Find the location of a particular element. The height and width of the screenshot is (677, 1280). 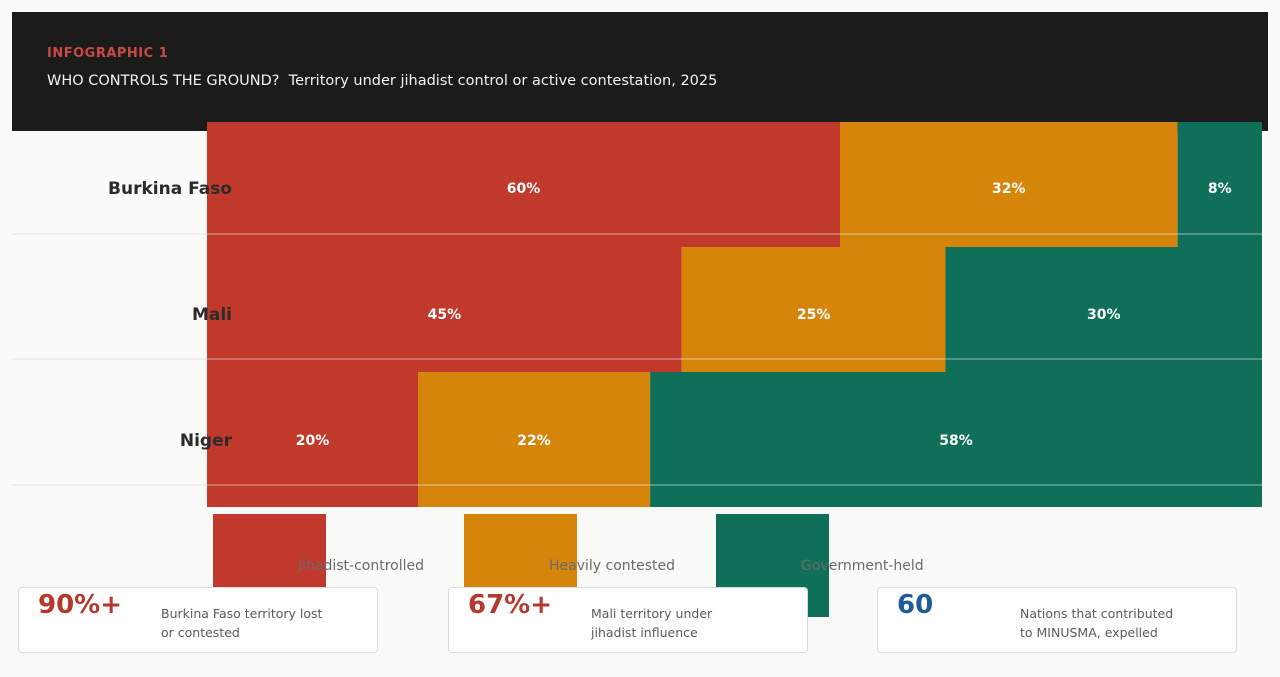

category-label: Niger is located at coordinates (206, 441).